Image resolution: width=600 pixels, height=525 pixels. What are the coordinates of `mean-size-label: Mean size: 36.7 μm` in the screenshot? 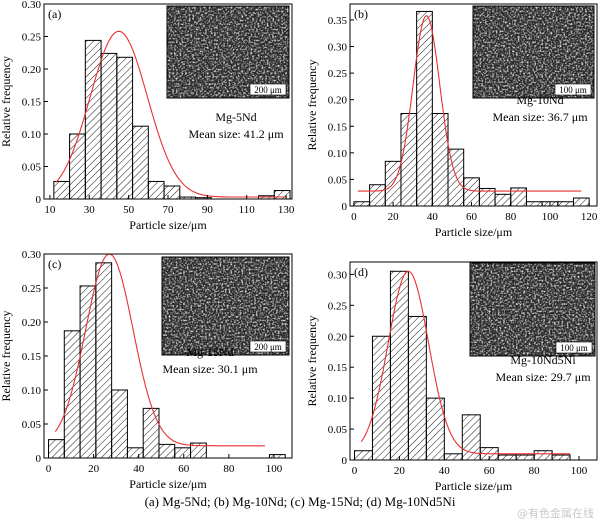 It's located at (540, 117).